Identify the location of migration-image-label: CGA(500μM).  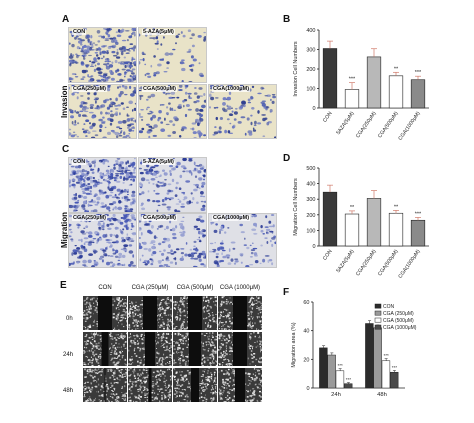
(160, 218).